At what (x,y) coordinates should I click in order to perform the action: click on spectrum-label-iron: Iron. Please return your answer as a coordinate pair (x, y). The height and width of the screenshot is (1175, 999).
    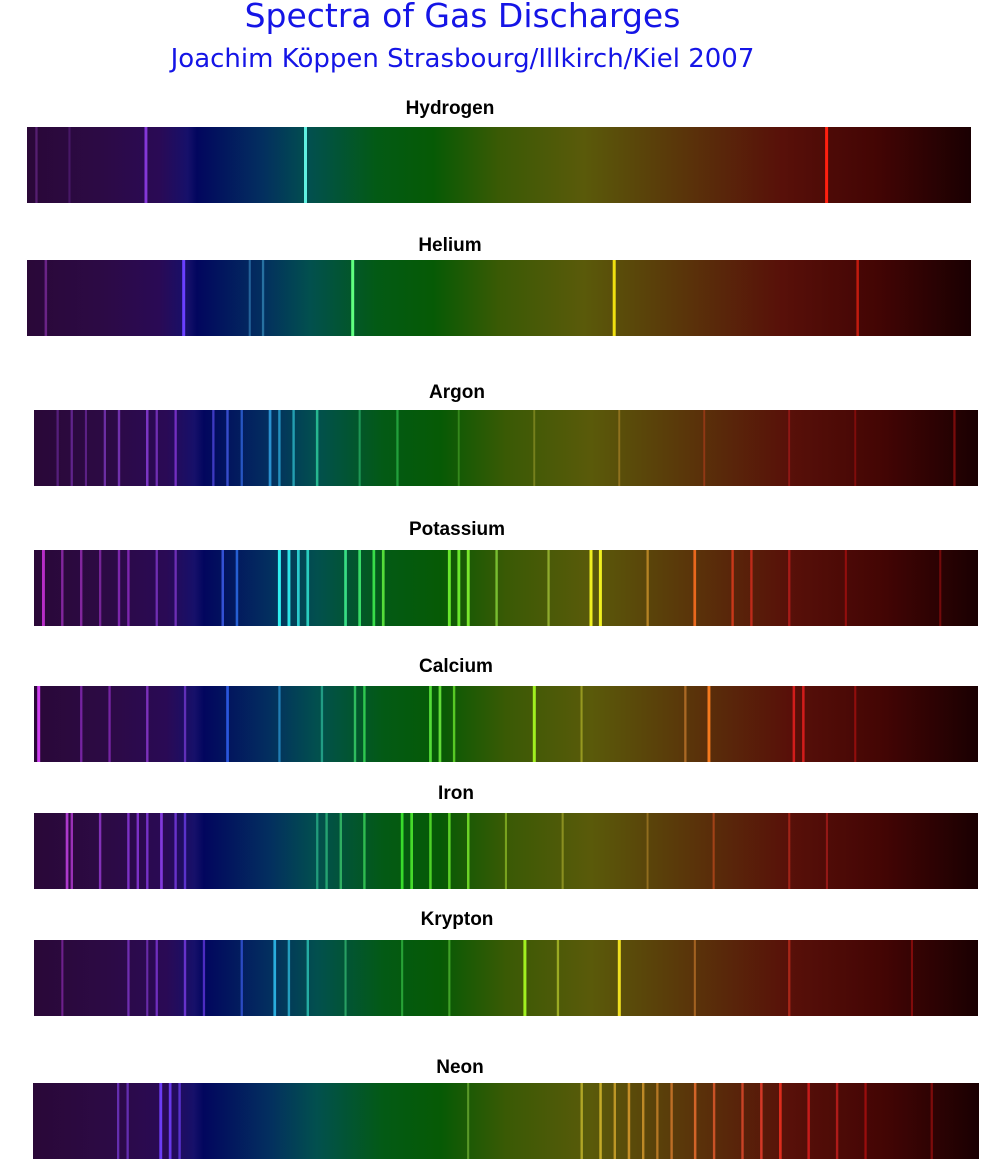
    Looking at the image, I should click on (456, 793).